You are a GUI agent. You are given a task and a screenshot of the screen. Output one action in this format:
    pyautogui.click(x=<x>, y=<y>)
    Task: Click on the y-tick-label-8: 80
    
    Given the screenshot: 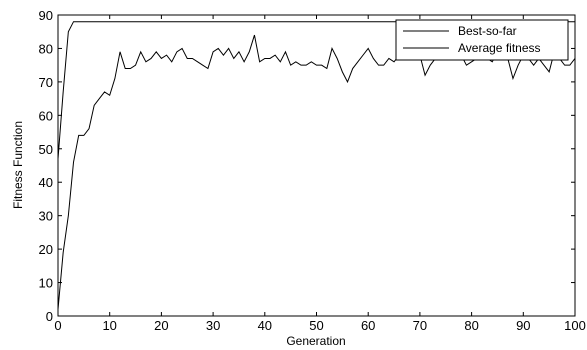 What is the action you would take?
    pyautogui.click(x=46, y=48)
    